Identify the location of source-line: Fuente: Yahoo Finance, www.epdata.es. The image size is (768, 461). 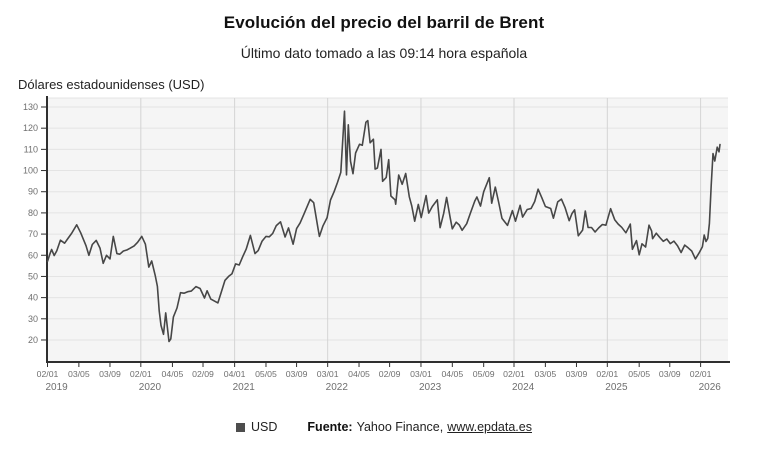
(419, 427).